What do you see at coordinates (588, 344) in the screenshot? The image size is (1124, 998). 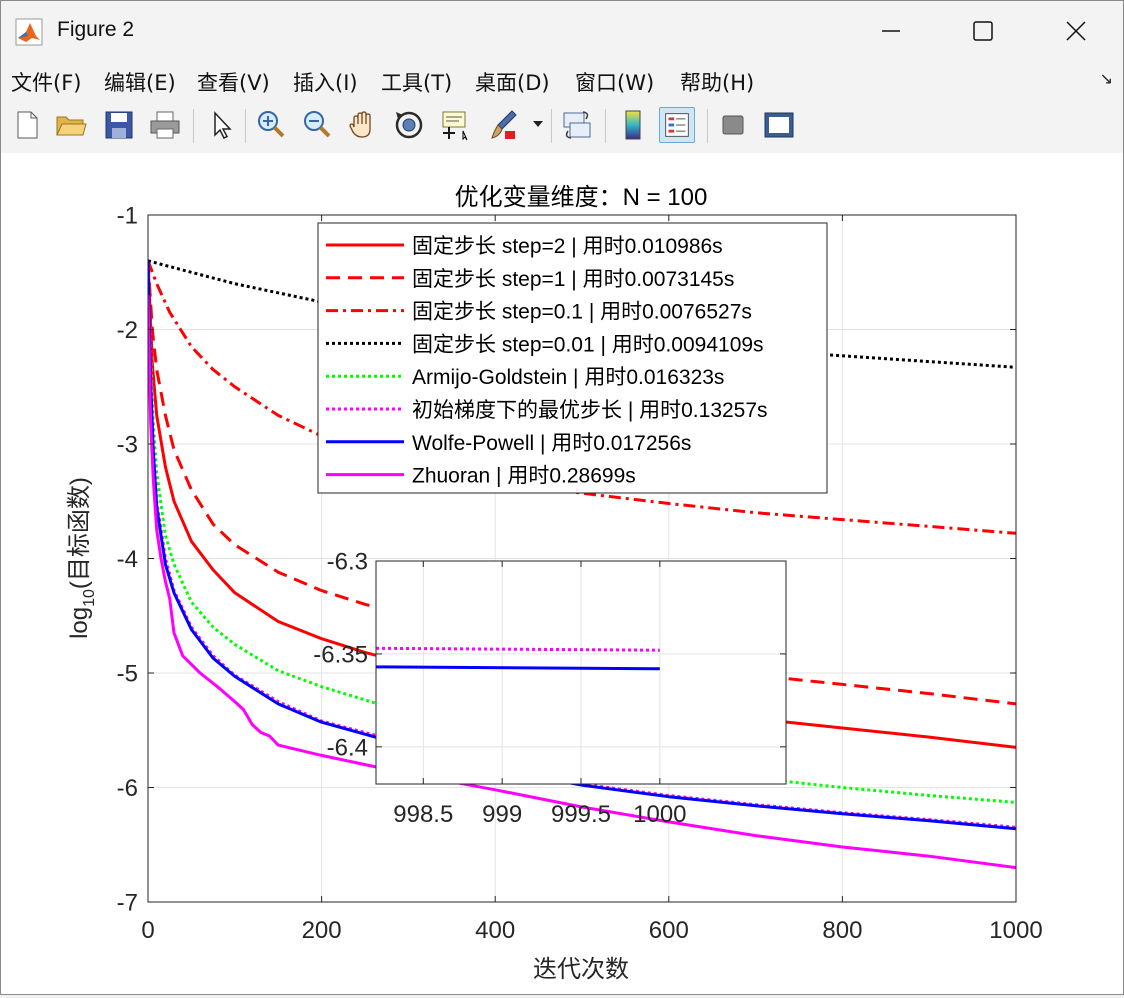 I see `legend-entry-3: 固定步长 step=0.01 | 用时0.0094109s` at bounding box center [588, 344].